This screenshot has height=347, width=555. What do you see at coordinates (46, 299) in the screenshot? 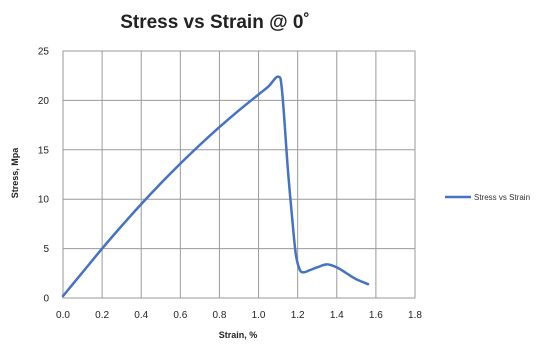
I see `y-tick-label: 0` at bounding box center [46, 299].